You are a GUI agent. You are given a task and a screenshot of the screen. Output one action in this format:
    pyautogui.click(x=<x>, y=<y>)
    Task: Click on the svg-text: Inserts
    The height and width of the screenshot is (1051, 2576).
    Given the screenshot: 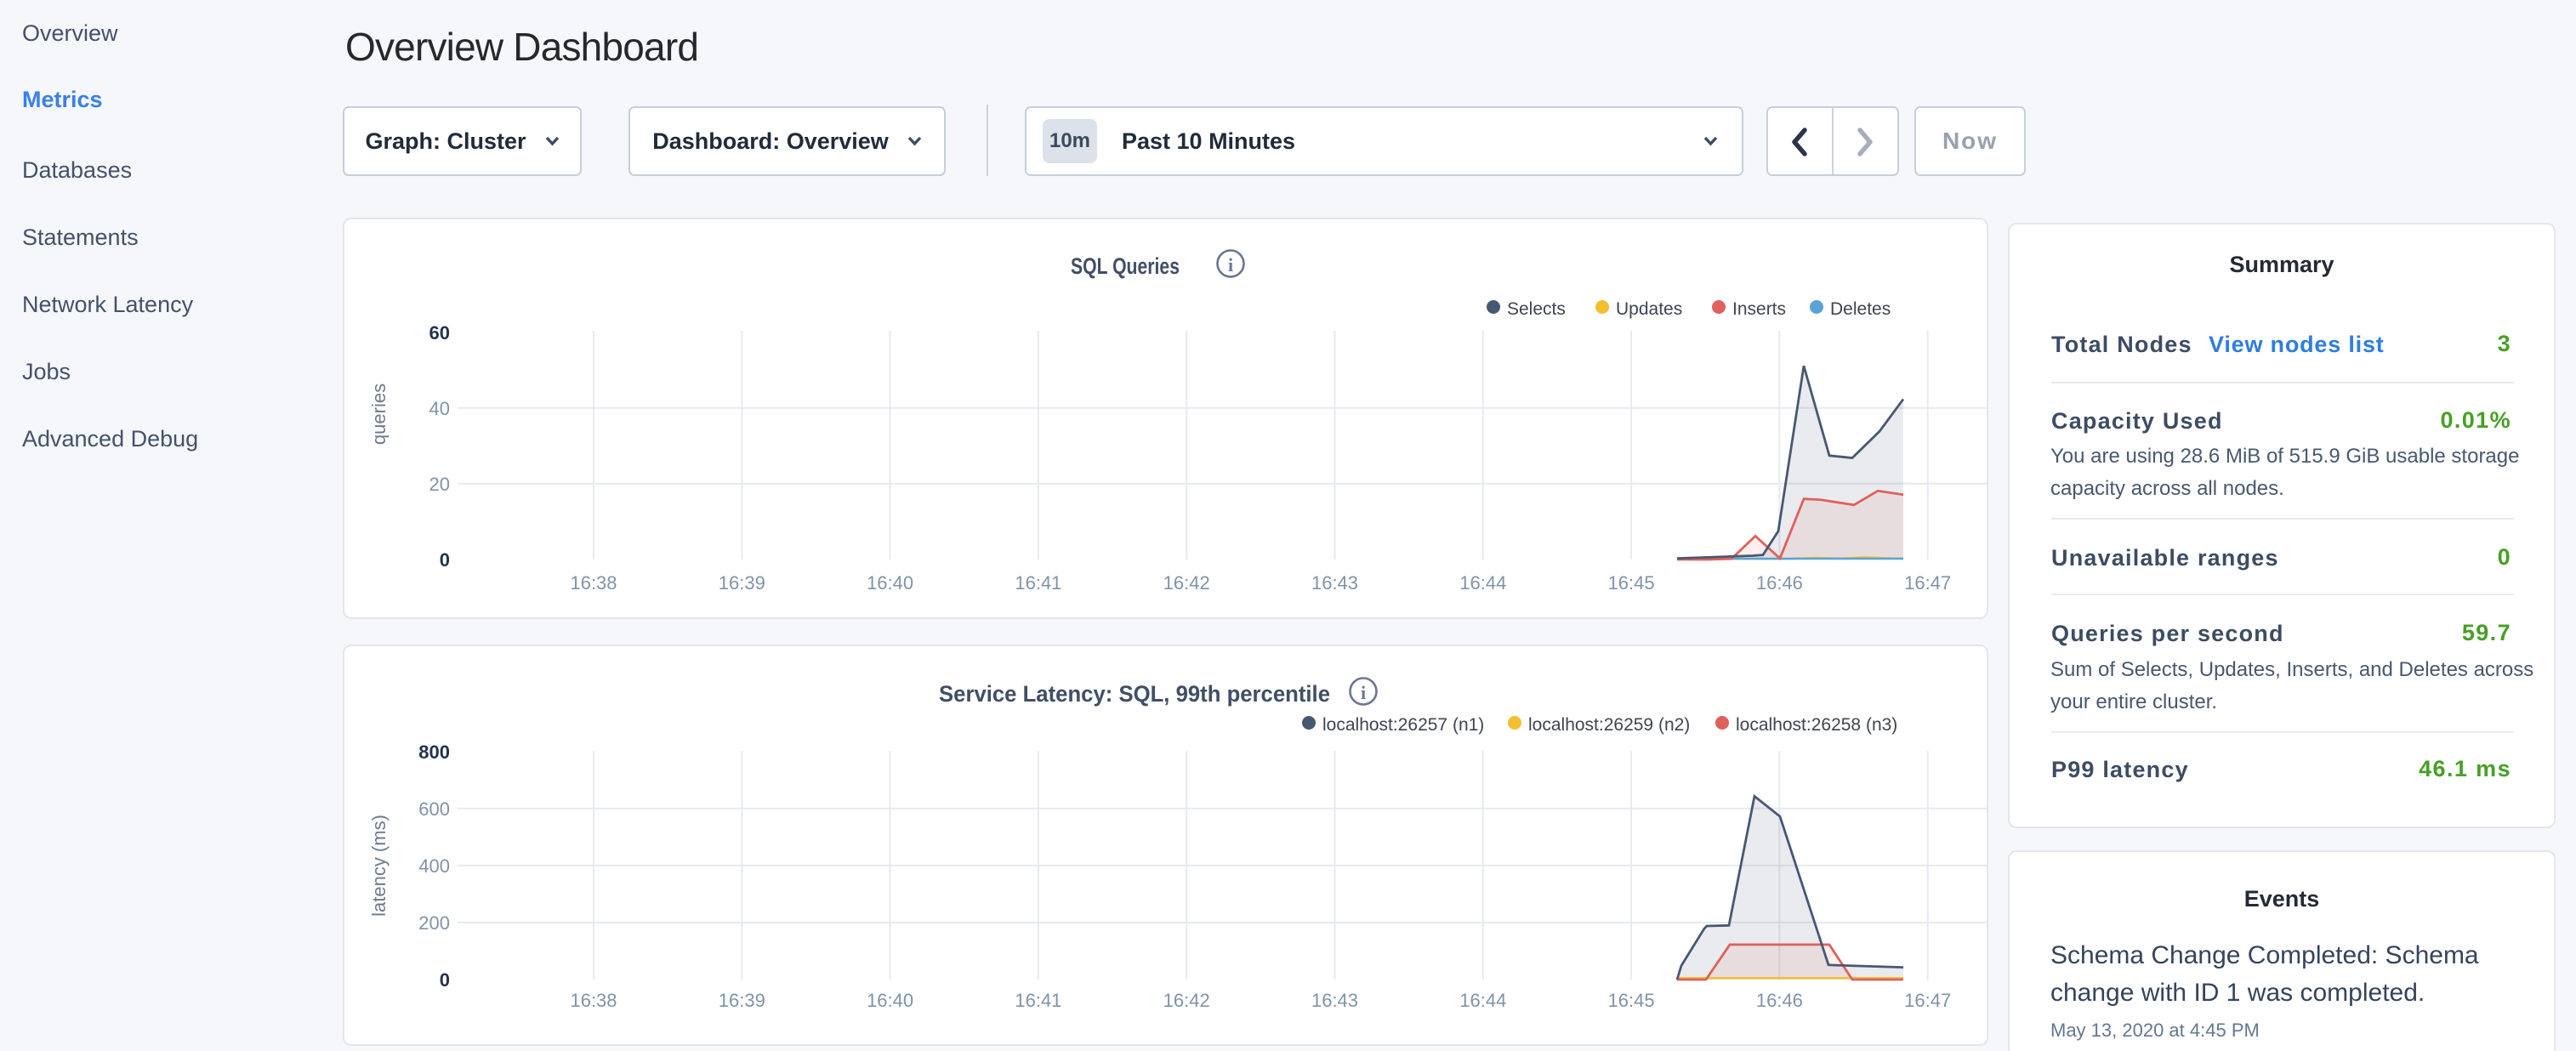 What is the action you would take?
    pyautogui.click(x=1759, y=309)
    